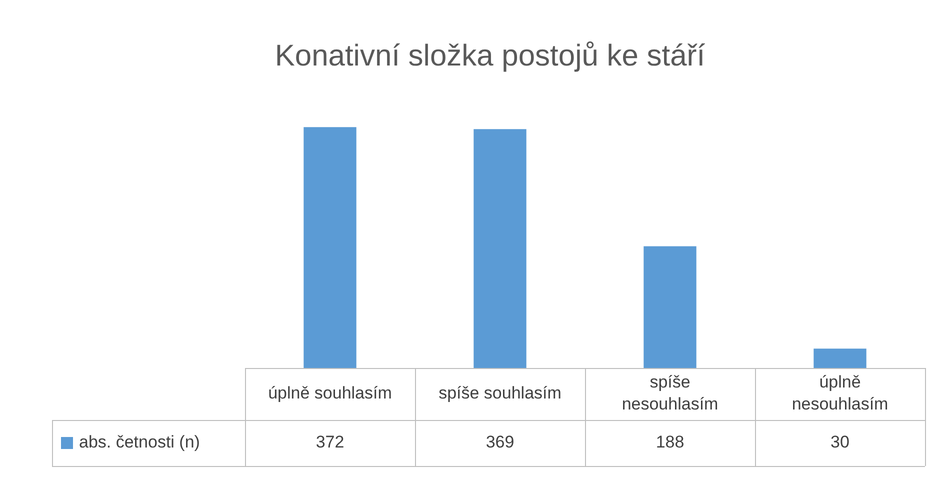  Describe the element at coordinates (500, 393) in the screenshot. I see `x-tick-label: spíše souhlasím` at that location.